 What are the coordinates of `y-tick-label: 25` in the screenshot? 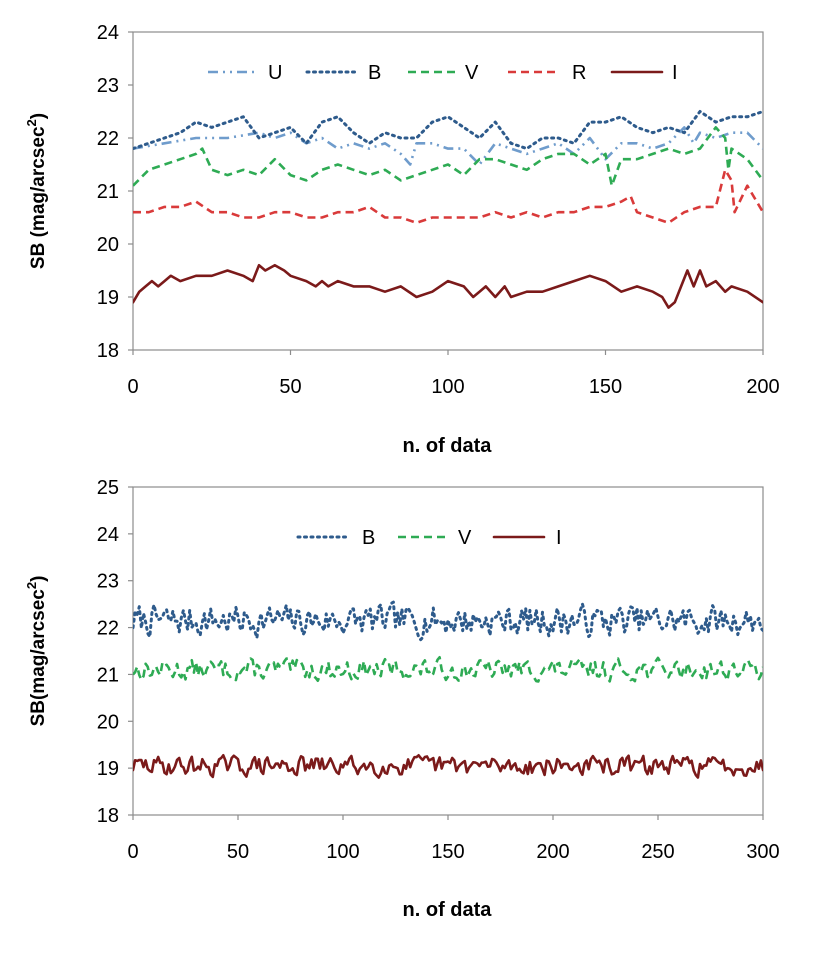 It's located at (108, 488).